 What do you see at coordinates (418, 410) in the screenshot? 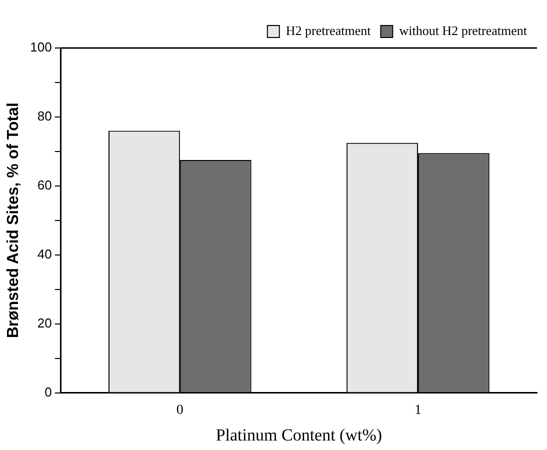
I see `x-tick-label: 1` at bounding box center [418, 410].